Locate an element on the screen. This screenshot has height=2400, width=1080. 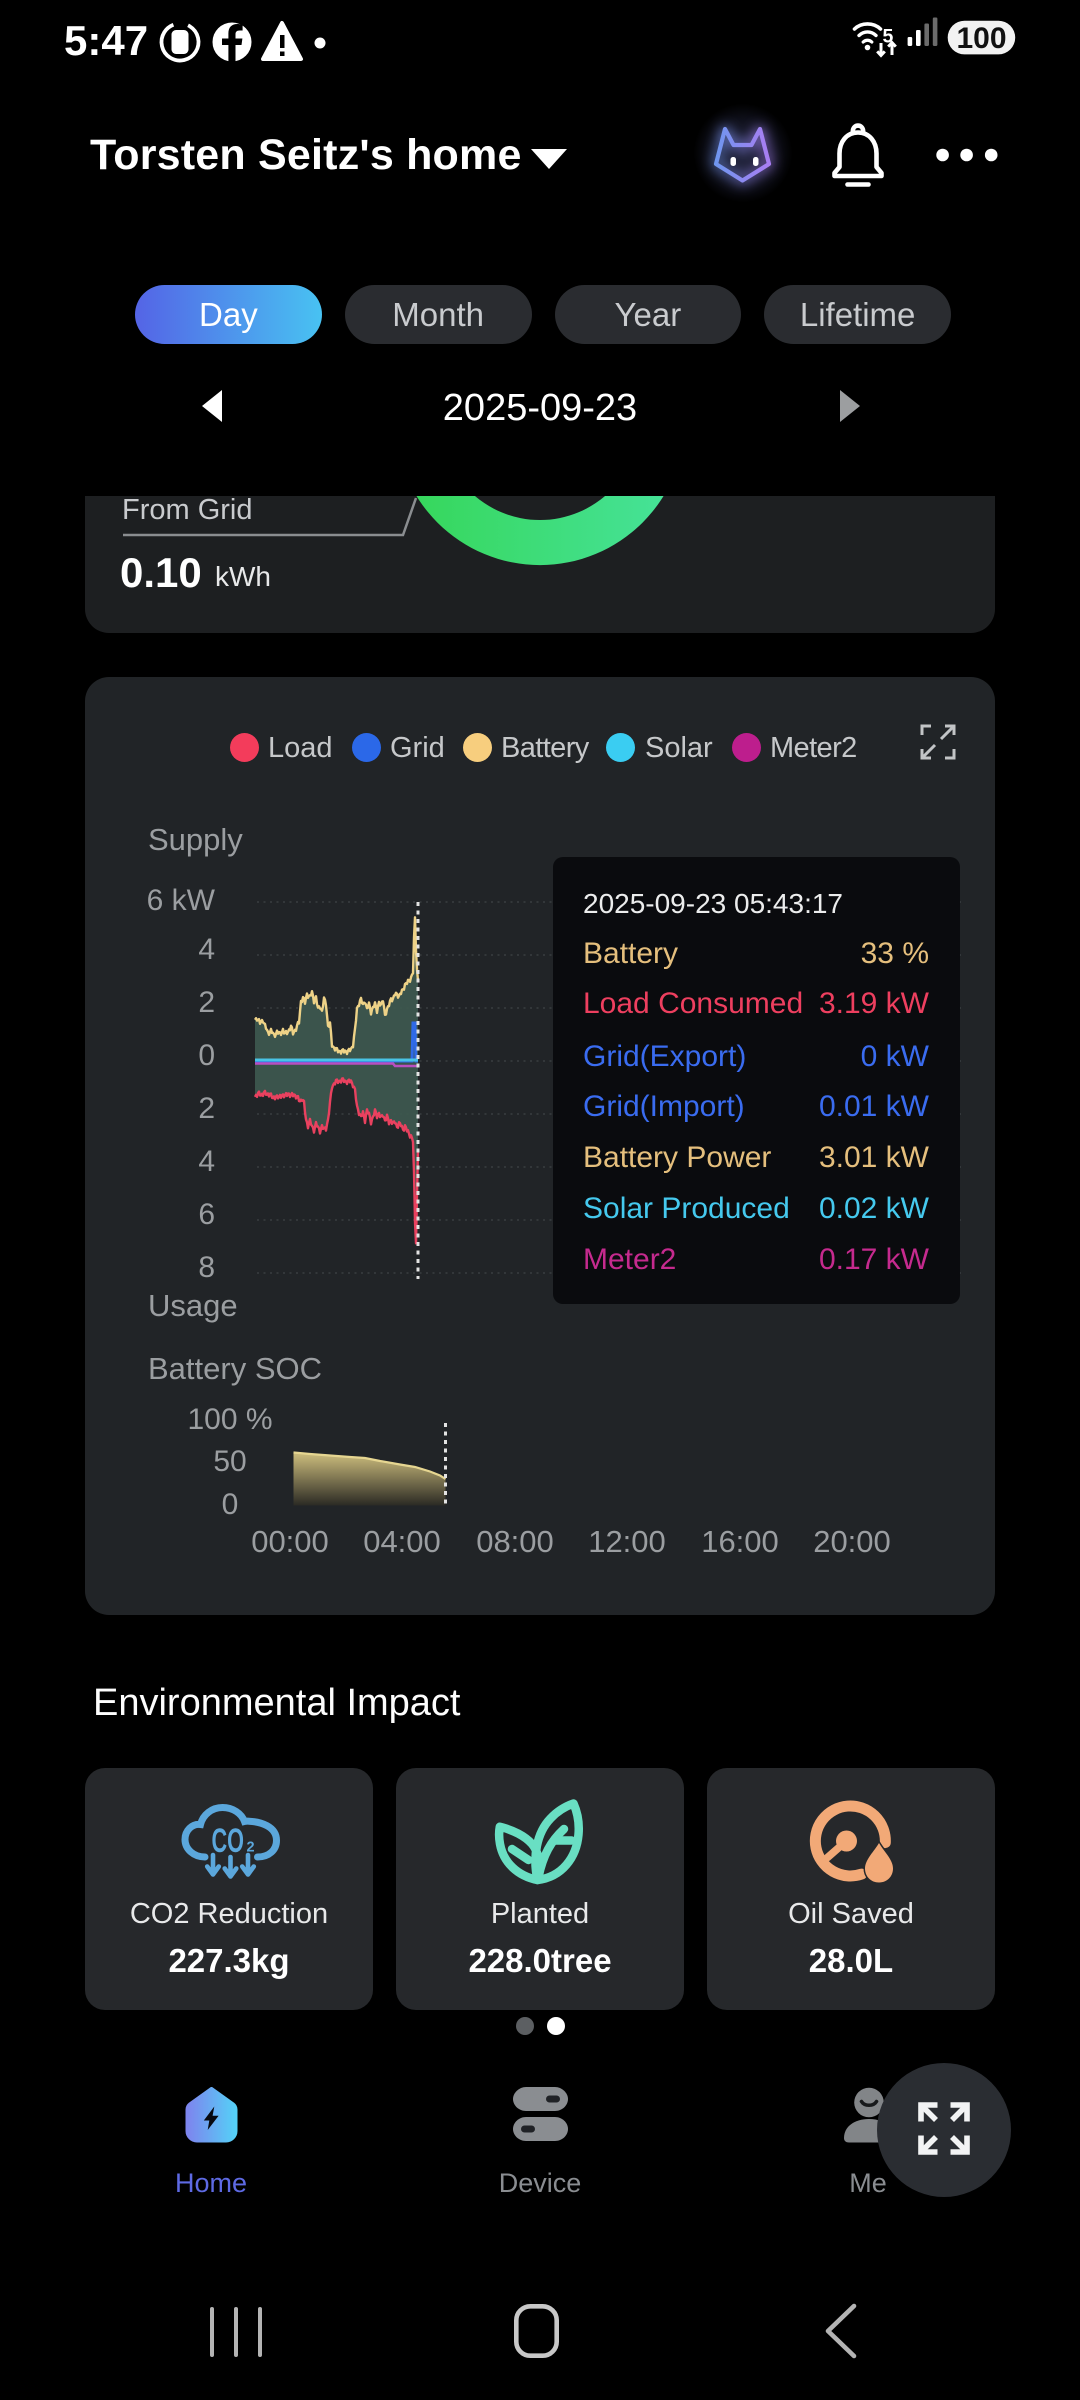
svg-text: 0.10 is located at coordinates (161, 572).